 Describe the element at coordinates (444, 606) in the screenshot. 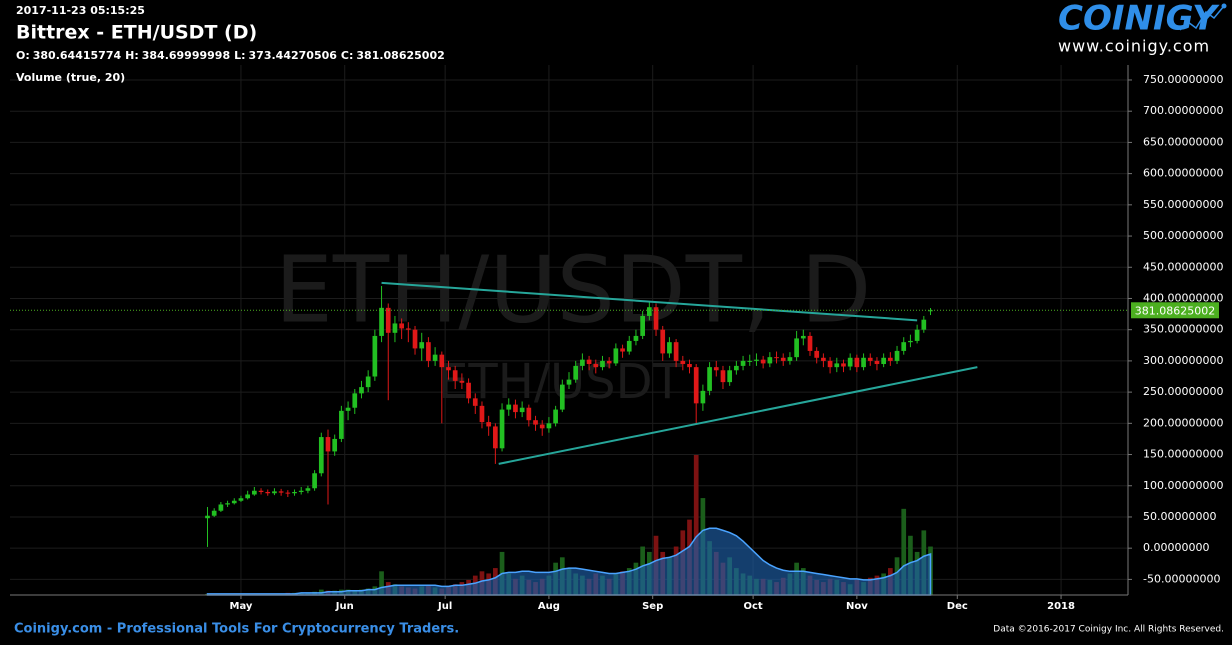

I see `x-tick-label: Jul` at that location.